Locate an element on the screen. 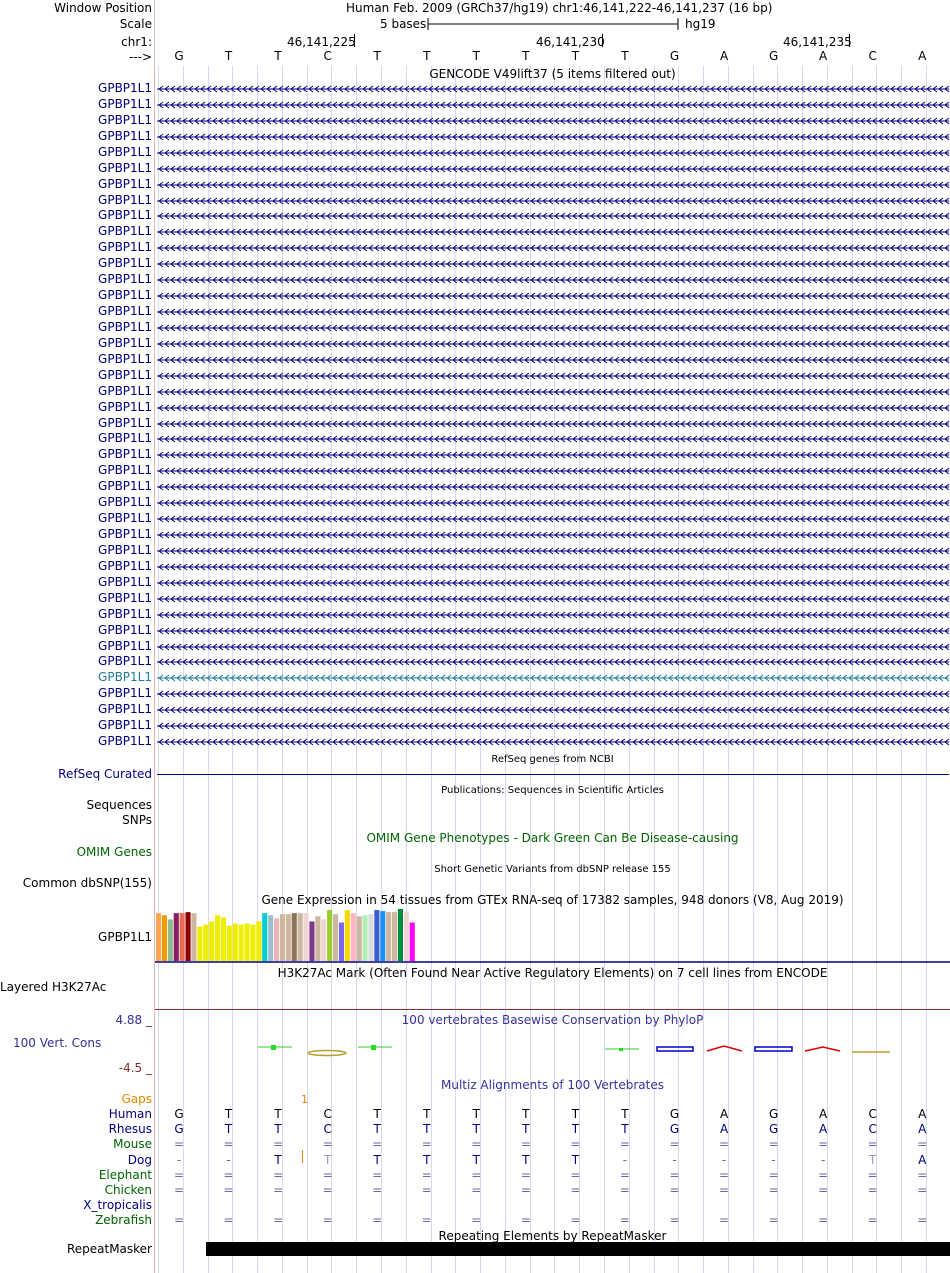 The image size is (950, 1273). gtex-bar-chart is located at coordinates (552, 935).